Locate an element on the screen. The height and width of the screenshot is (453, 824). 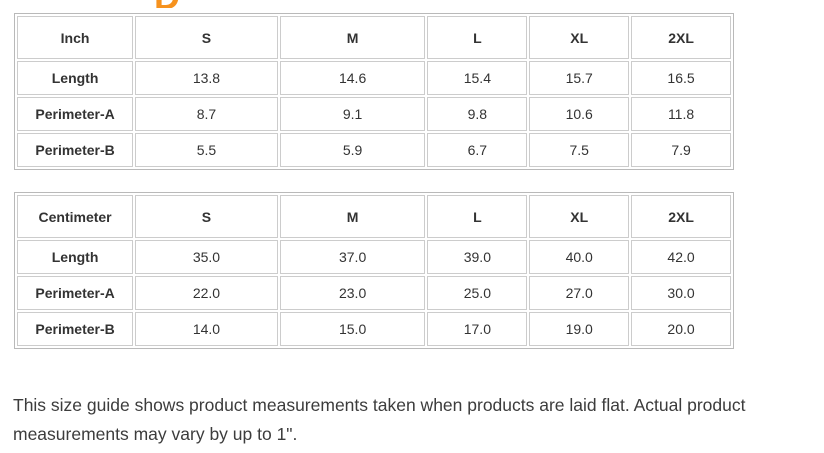
table-row: Perimeter-B 5.5 5.9 6.7 7.5 7.9 is located at coordinates (374, 150).